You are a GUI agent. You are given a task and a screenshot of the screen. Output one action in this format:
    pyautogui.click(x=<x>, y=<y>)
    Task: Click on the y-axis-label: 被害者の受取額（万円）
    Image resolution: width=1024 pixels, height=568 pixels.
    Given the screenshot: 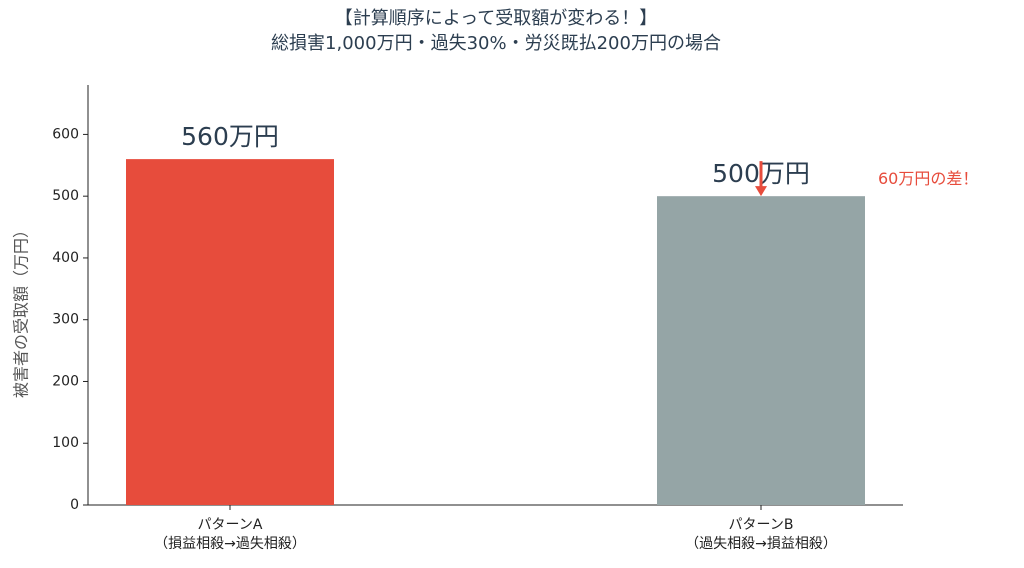 What is the action you would take?
    pyautogui.click(x=21, y=310)
    